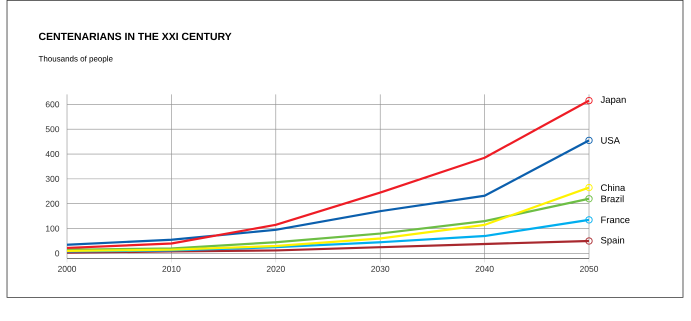 This screenshot has height=321, width=691. What do you see at coordinates (589, 269) in the screenshot?
I see `x-tick-label: 2050` at bounding box center [589, 269].